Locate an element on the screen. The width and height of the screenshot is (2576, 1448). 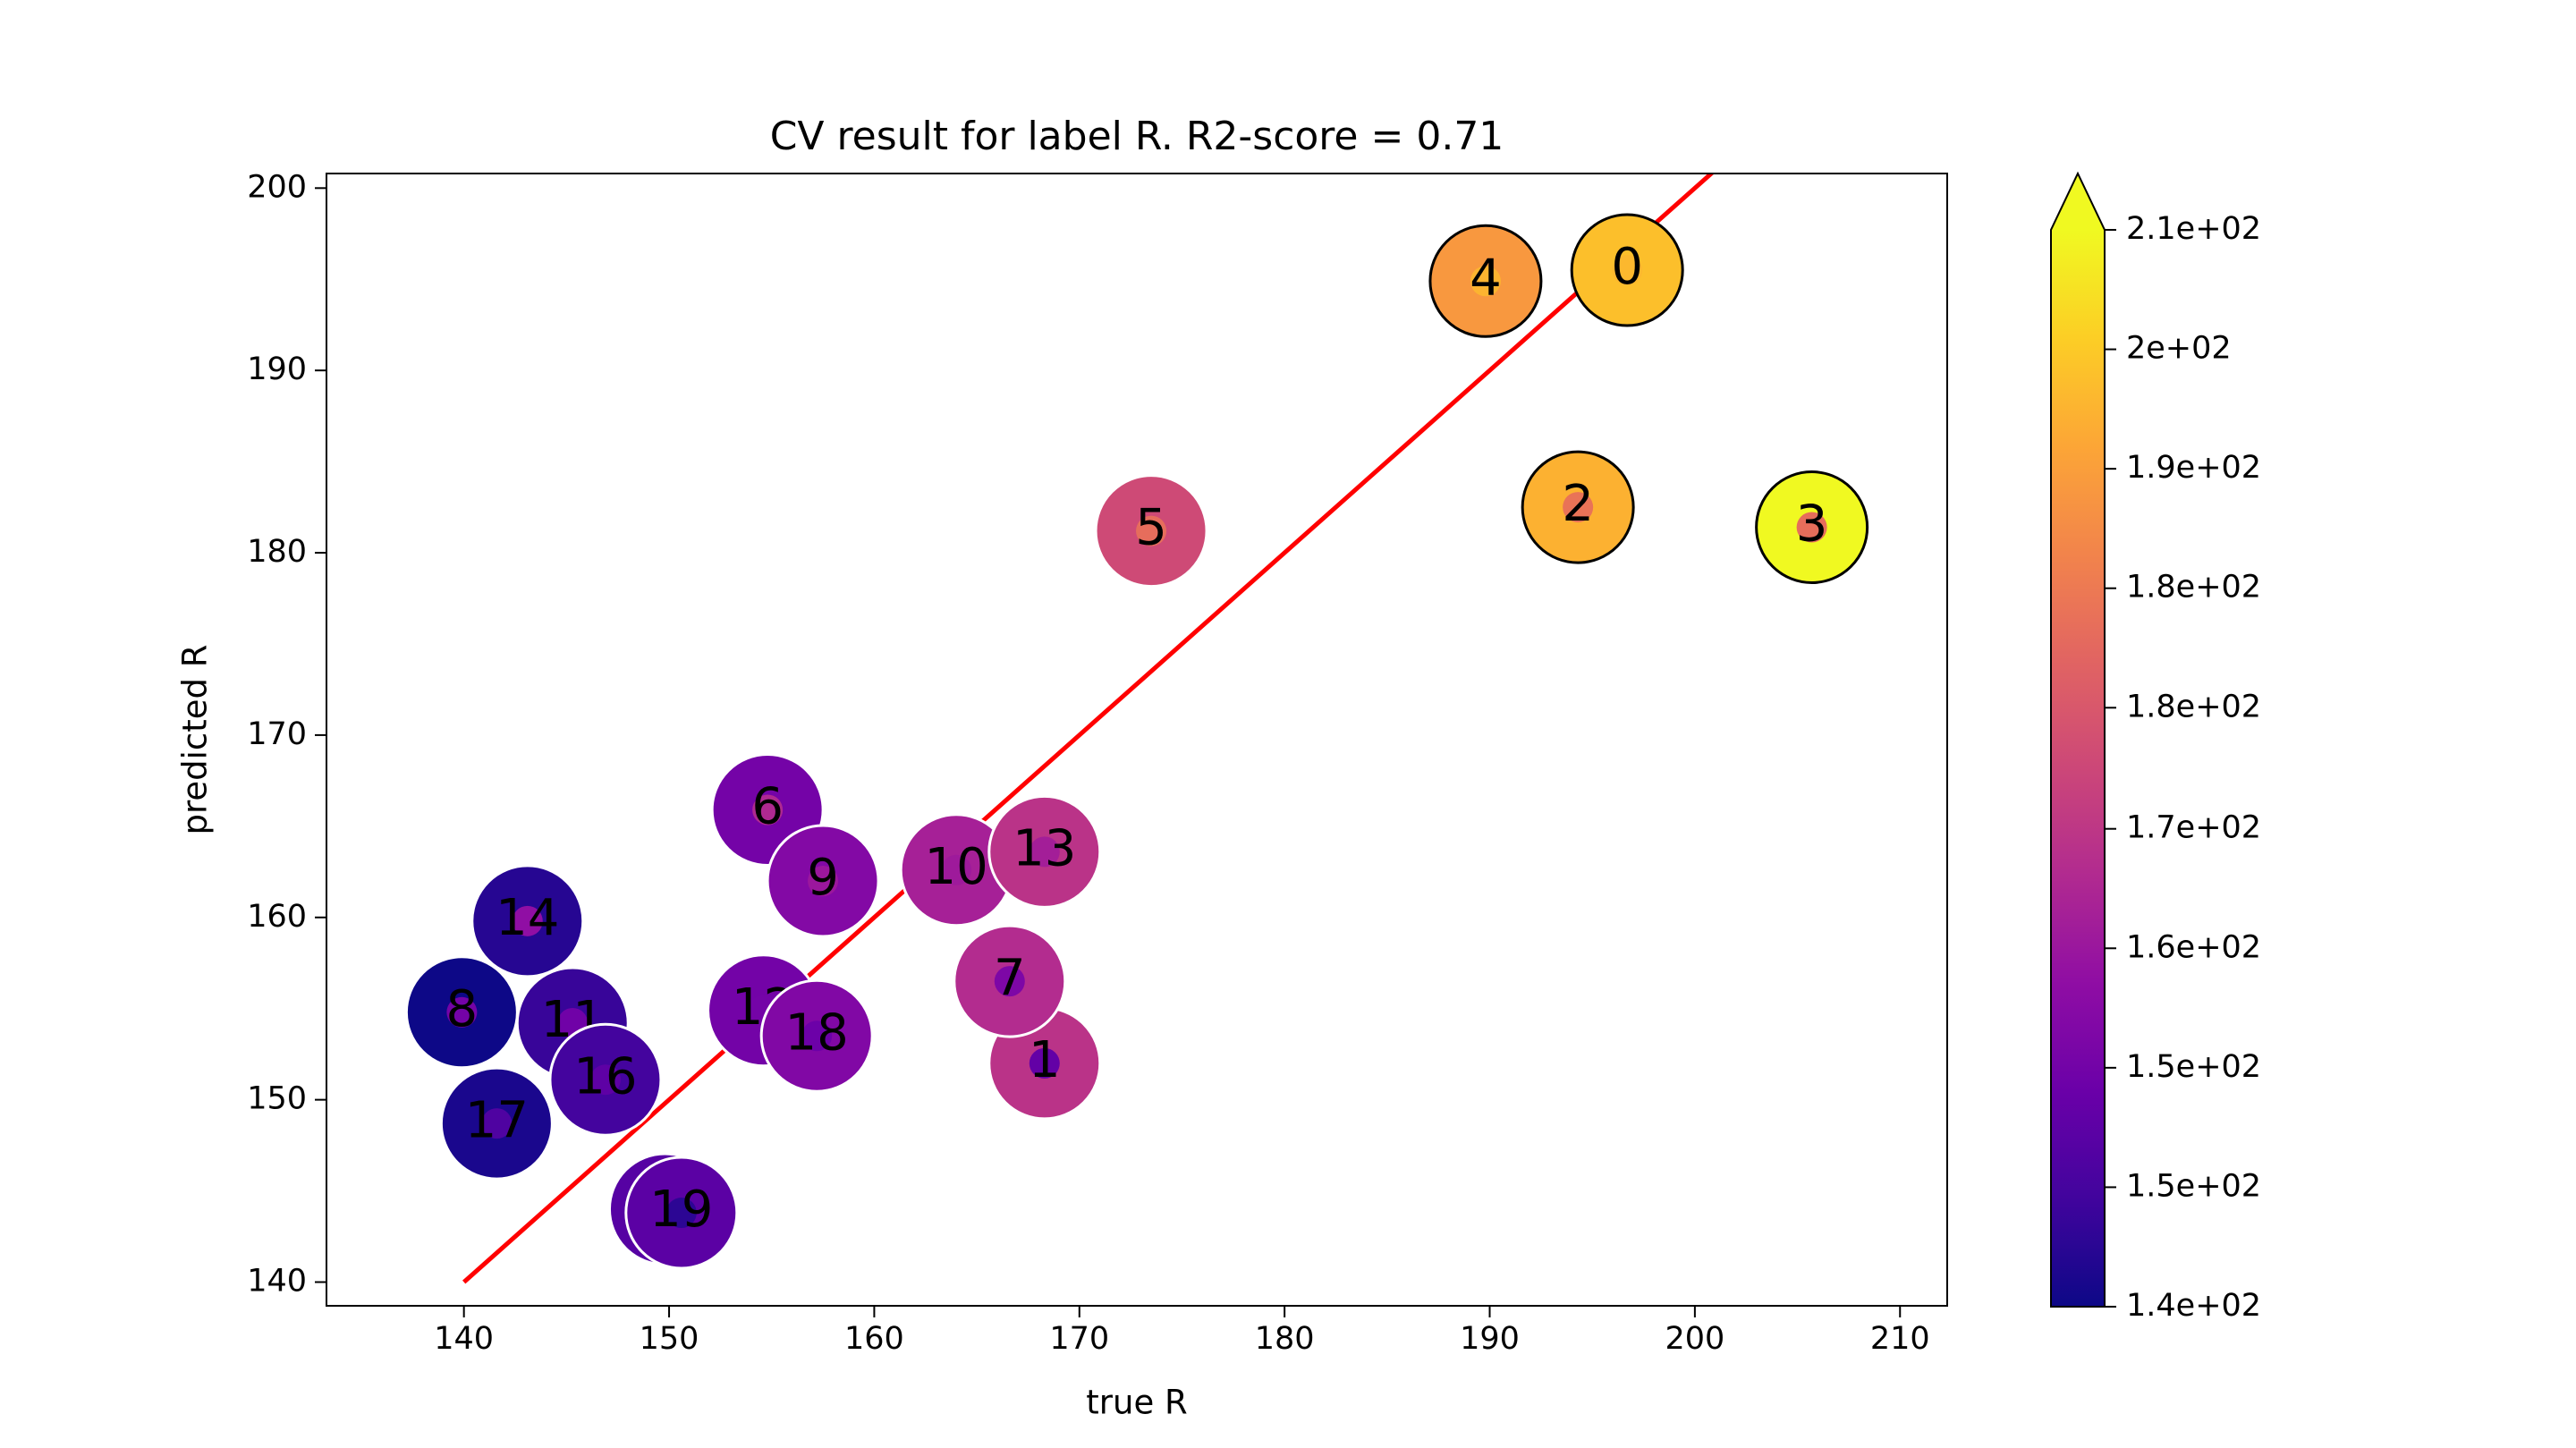
point-label: 2 is located at coordinates (1578, 504).